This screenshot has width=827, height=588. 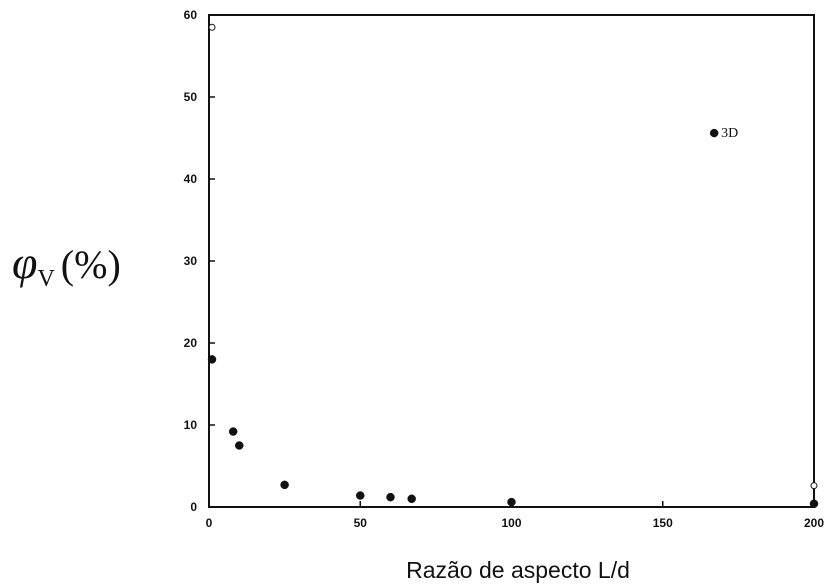 What do you see at coordinates (511, 523) in the screenshot?
I see `x-tick-label: 100` at bounding box center [511, 523].